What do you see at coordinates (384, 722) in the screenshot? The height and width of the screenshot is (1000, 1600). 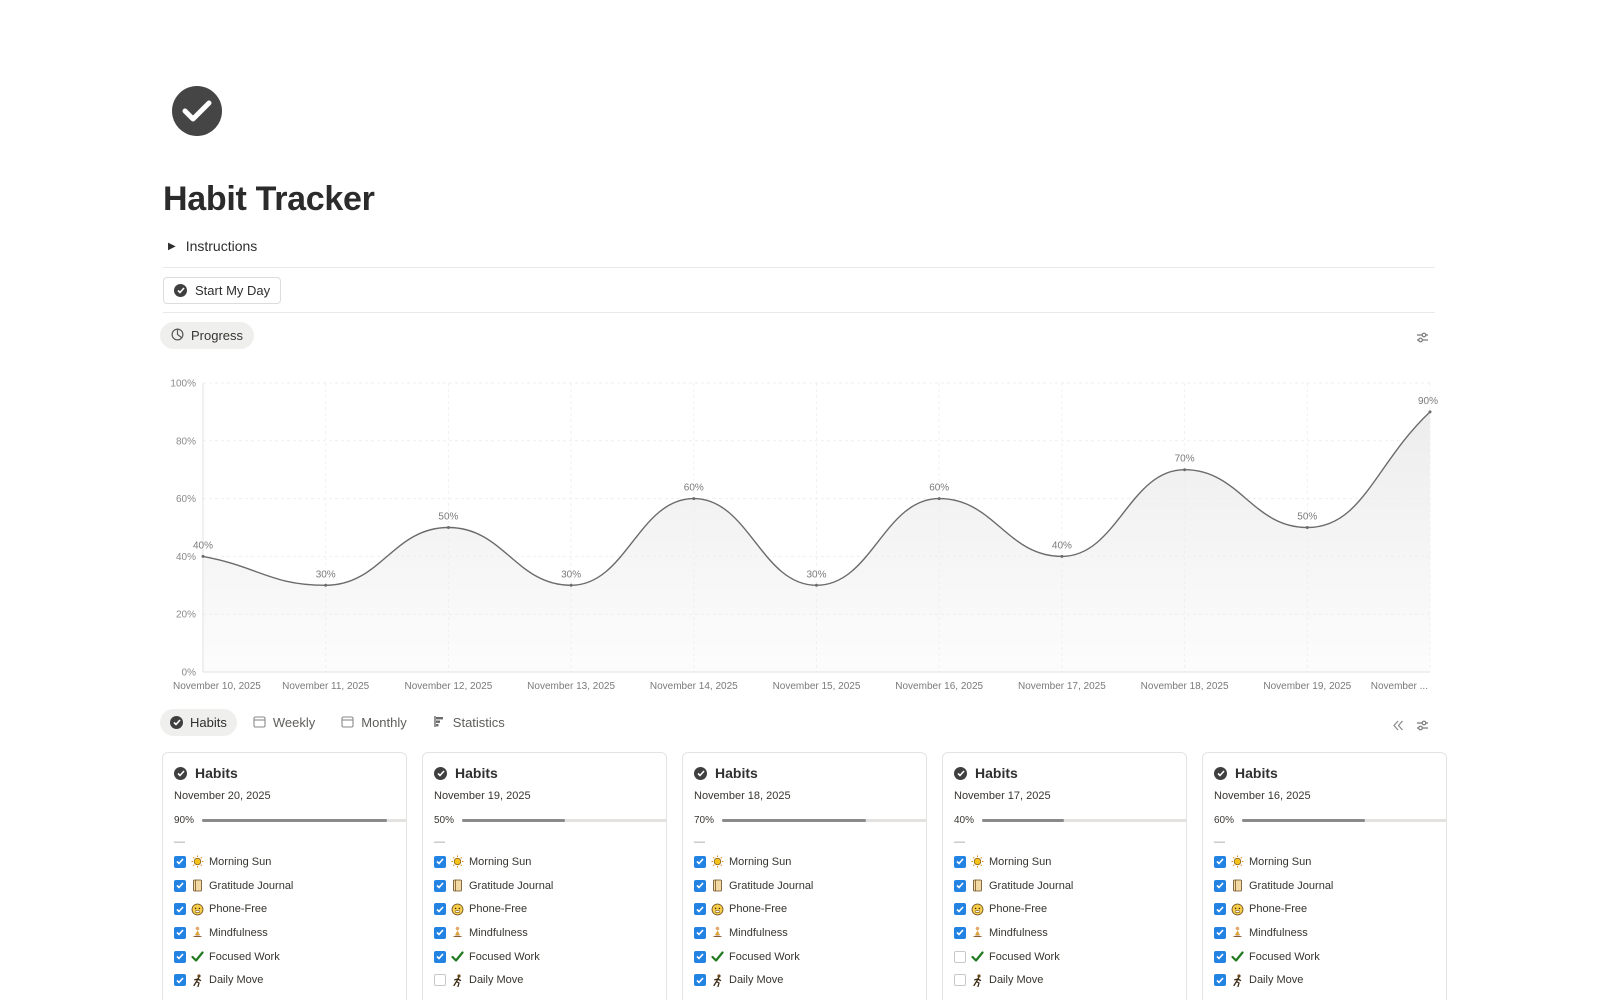 I see `tab-monthly-label: Monthly` at bounding box center [384, 722].